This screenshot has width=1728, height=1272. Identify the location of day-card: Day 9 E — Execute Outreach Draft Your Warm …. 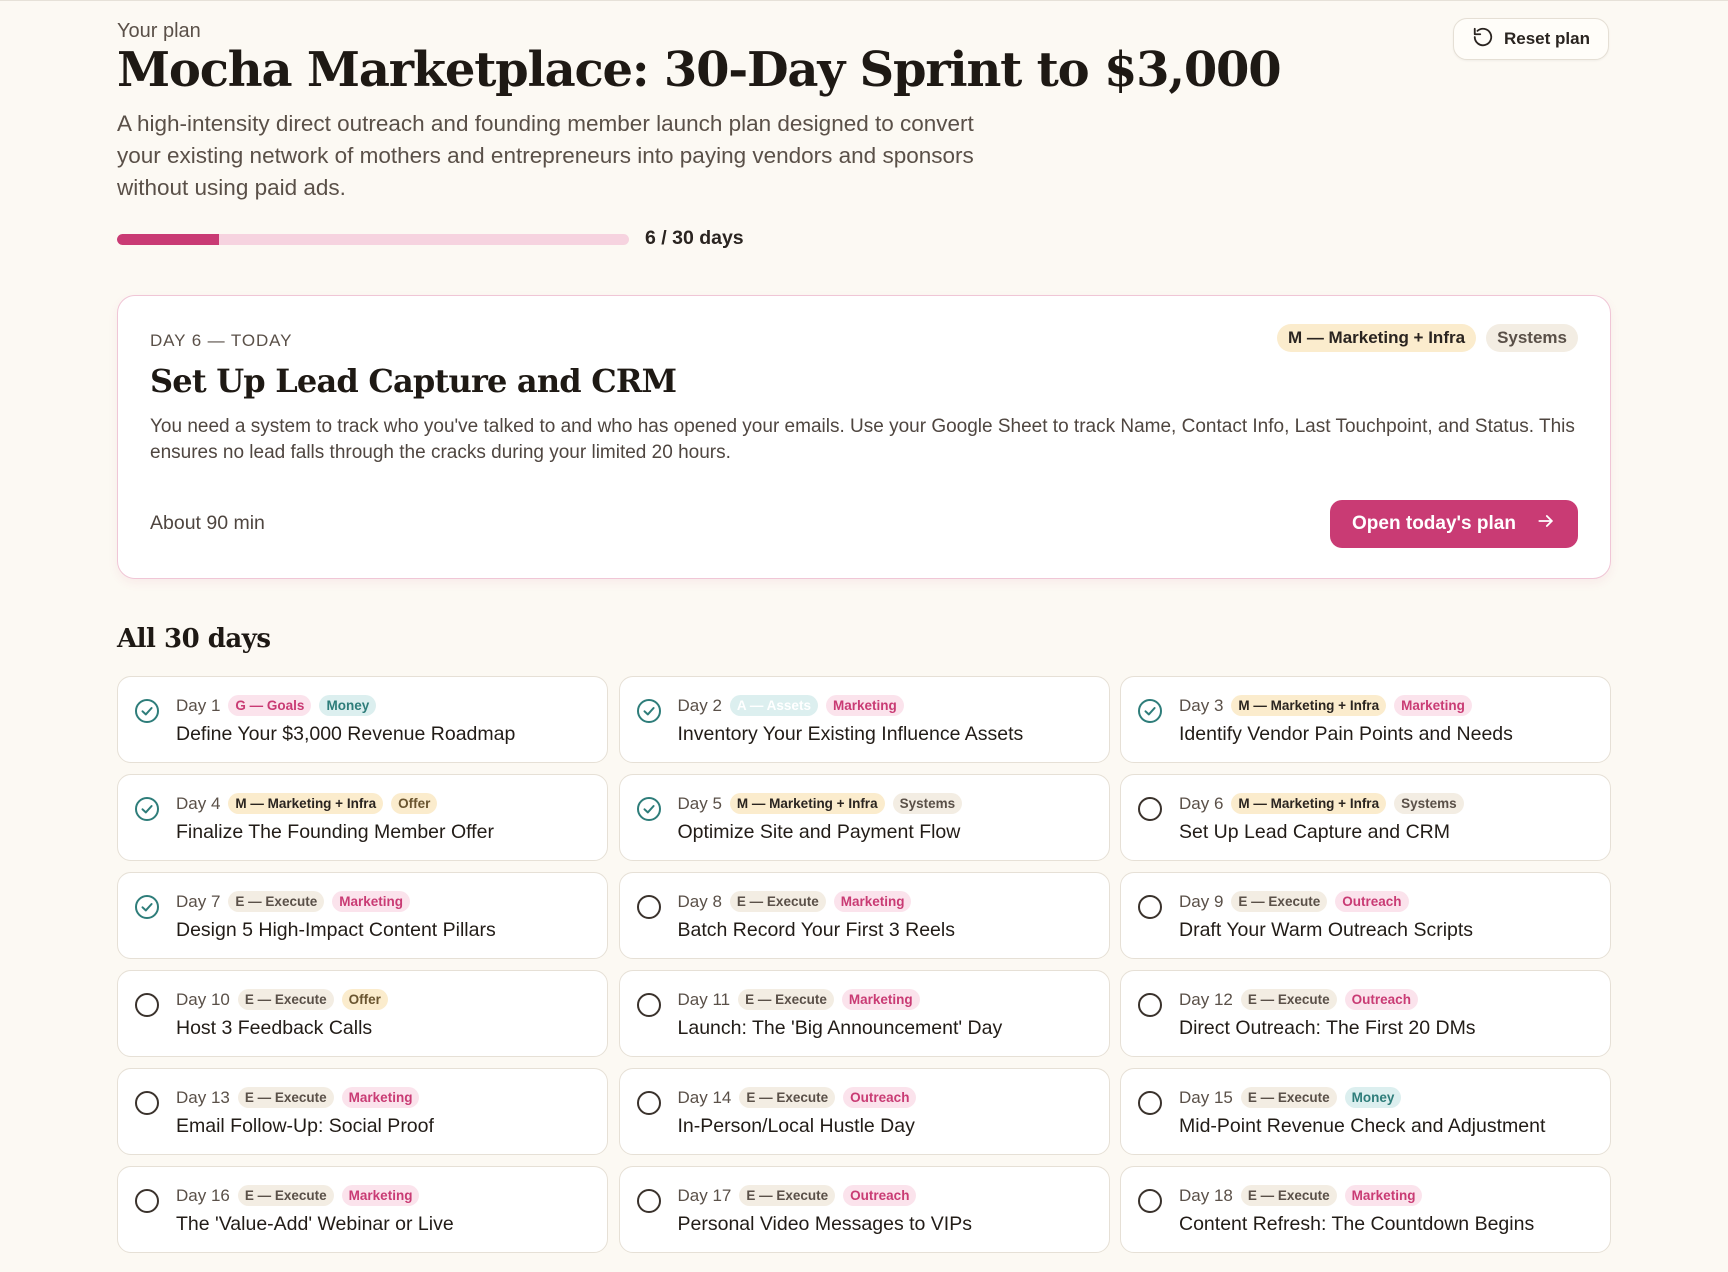
(1365, 915).